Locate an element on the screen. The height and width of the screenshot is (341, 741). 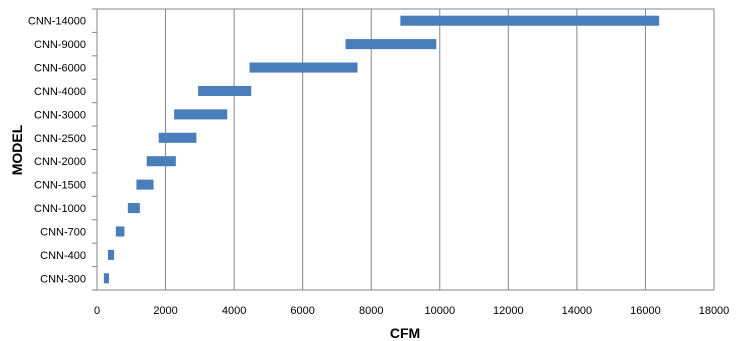
x-tick-label: 12000 is located at coordinates (508, 311).